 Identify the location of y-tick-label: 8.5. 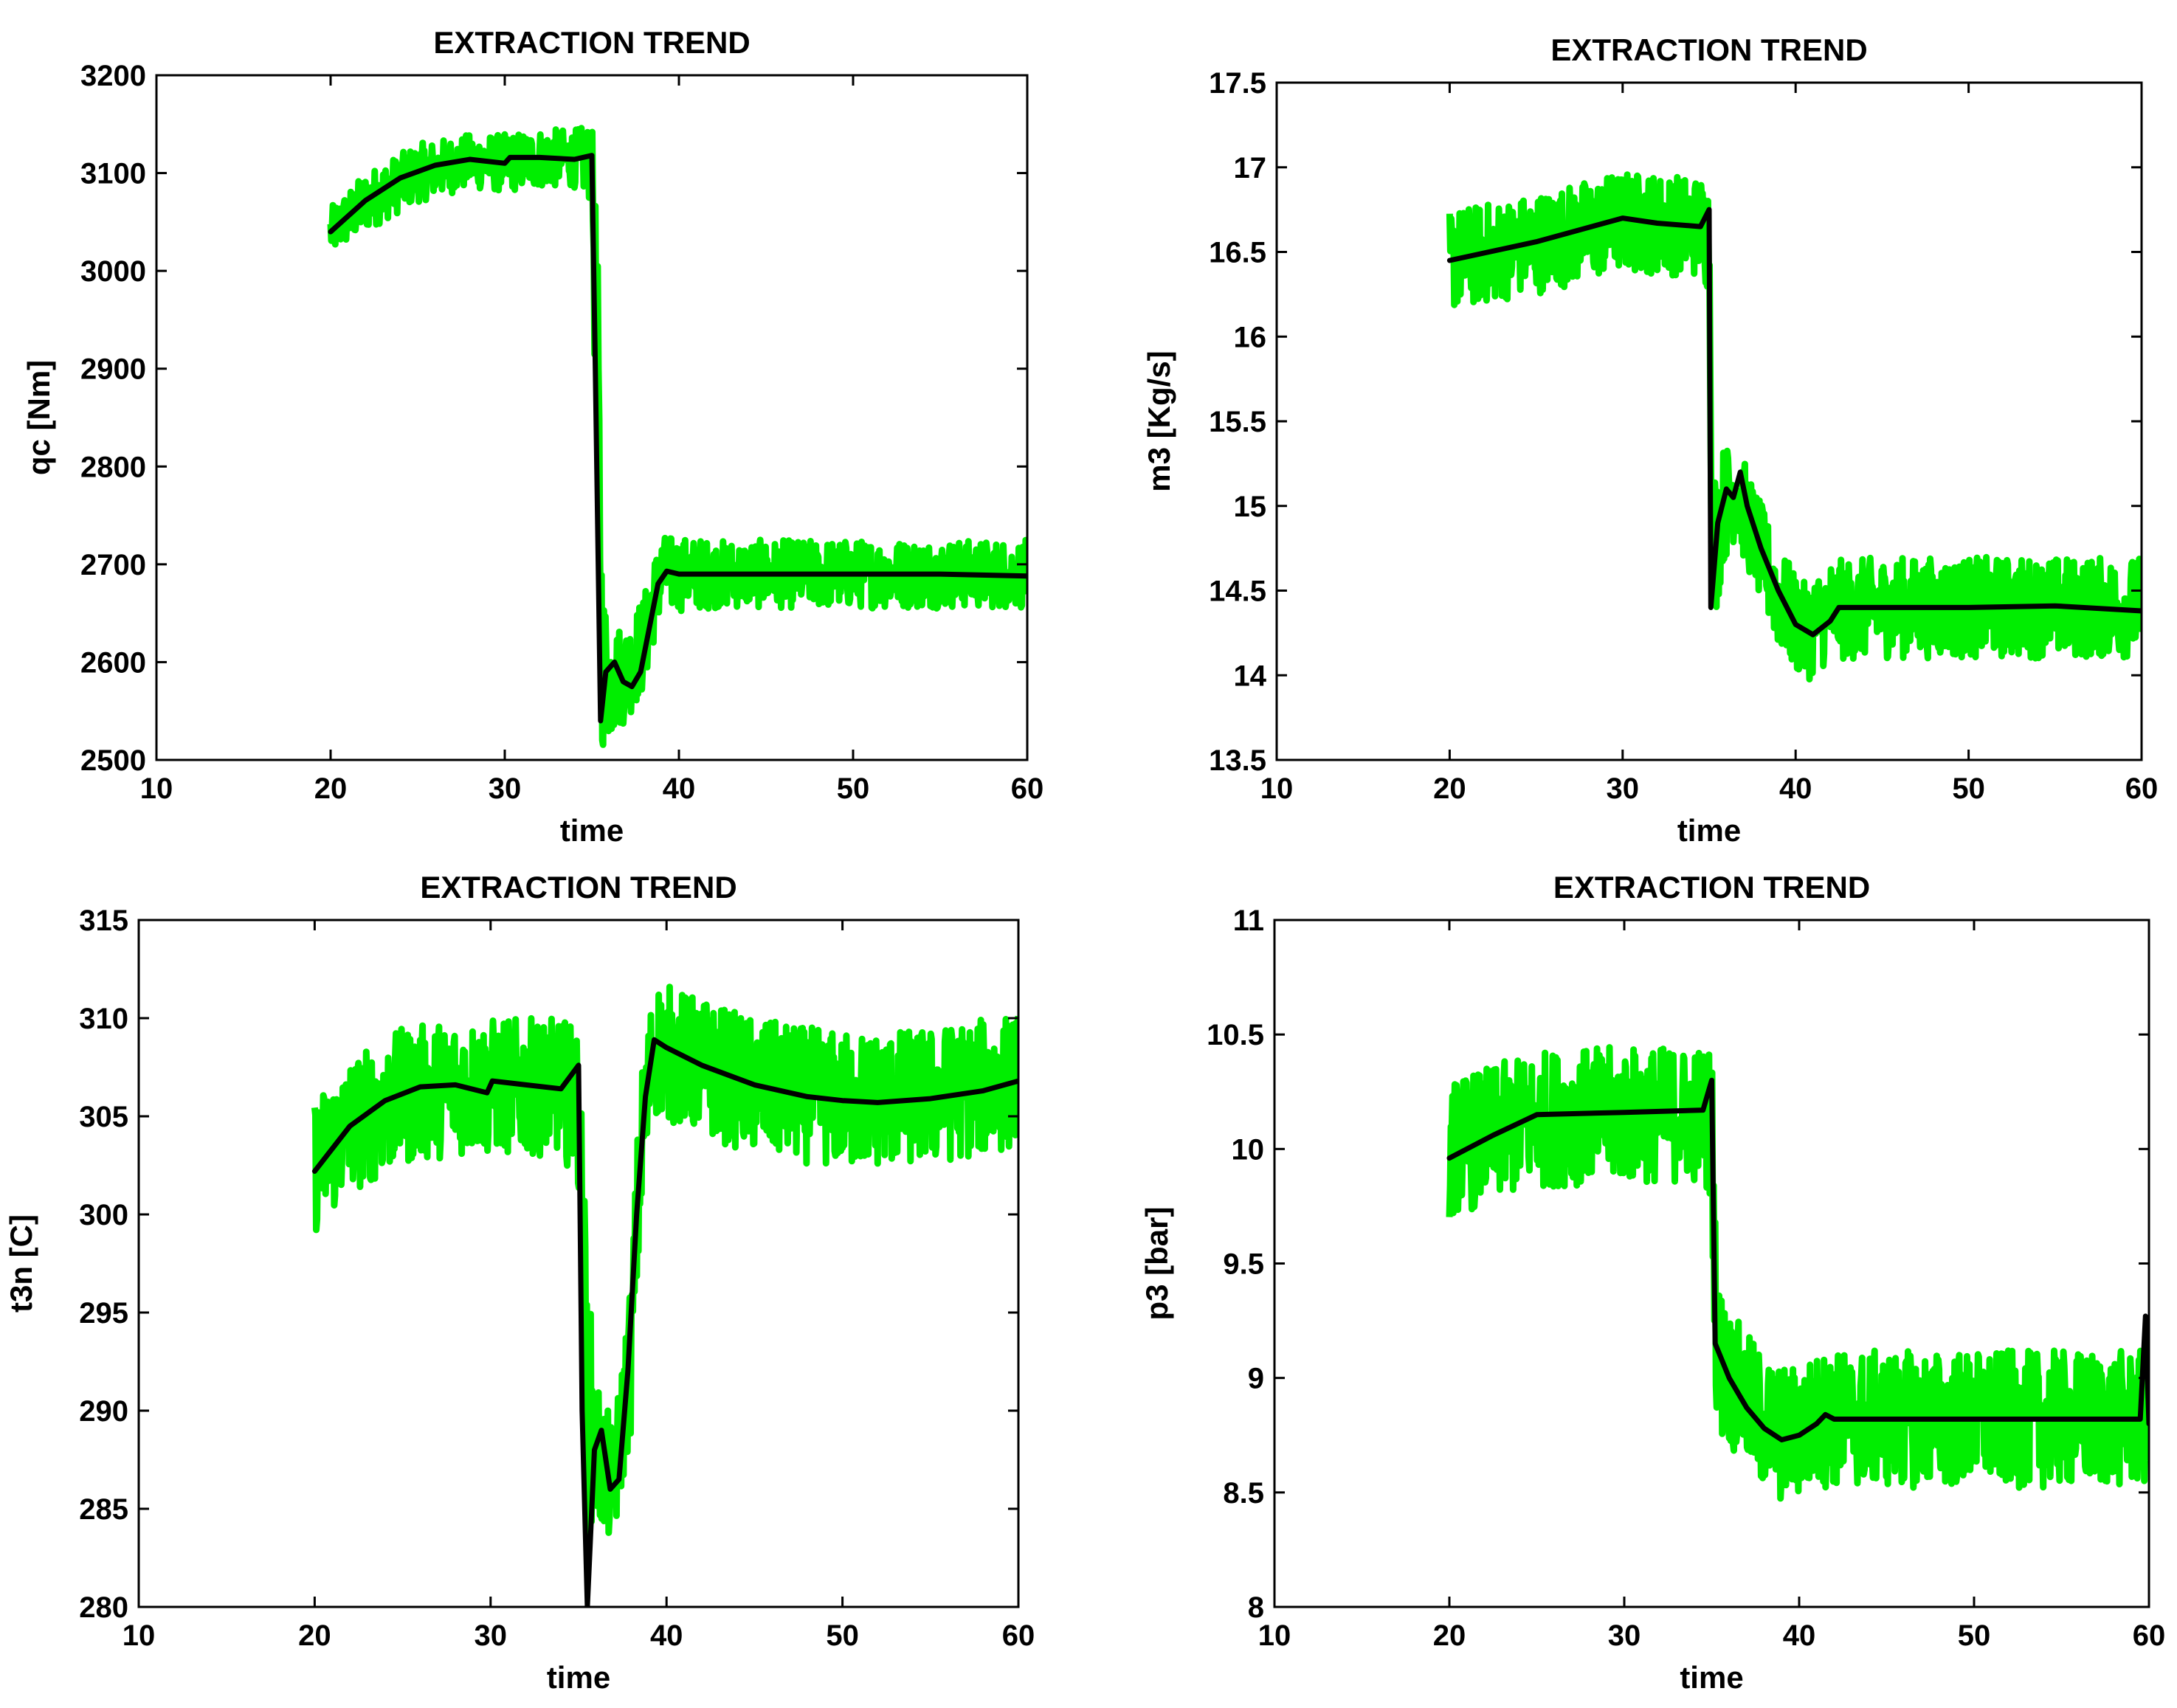
(1243, 1493).